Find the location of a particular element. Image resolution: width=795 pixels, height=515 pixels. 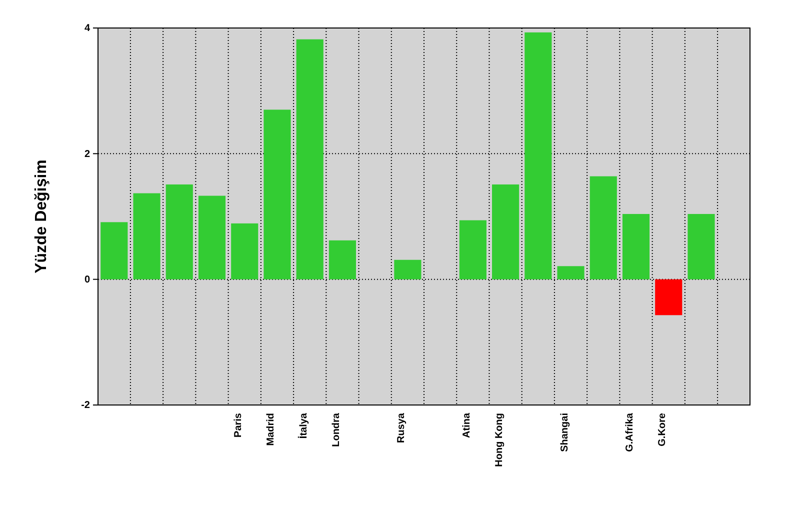

y-tick-label: 4 is located at coordinates (87, 28).